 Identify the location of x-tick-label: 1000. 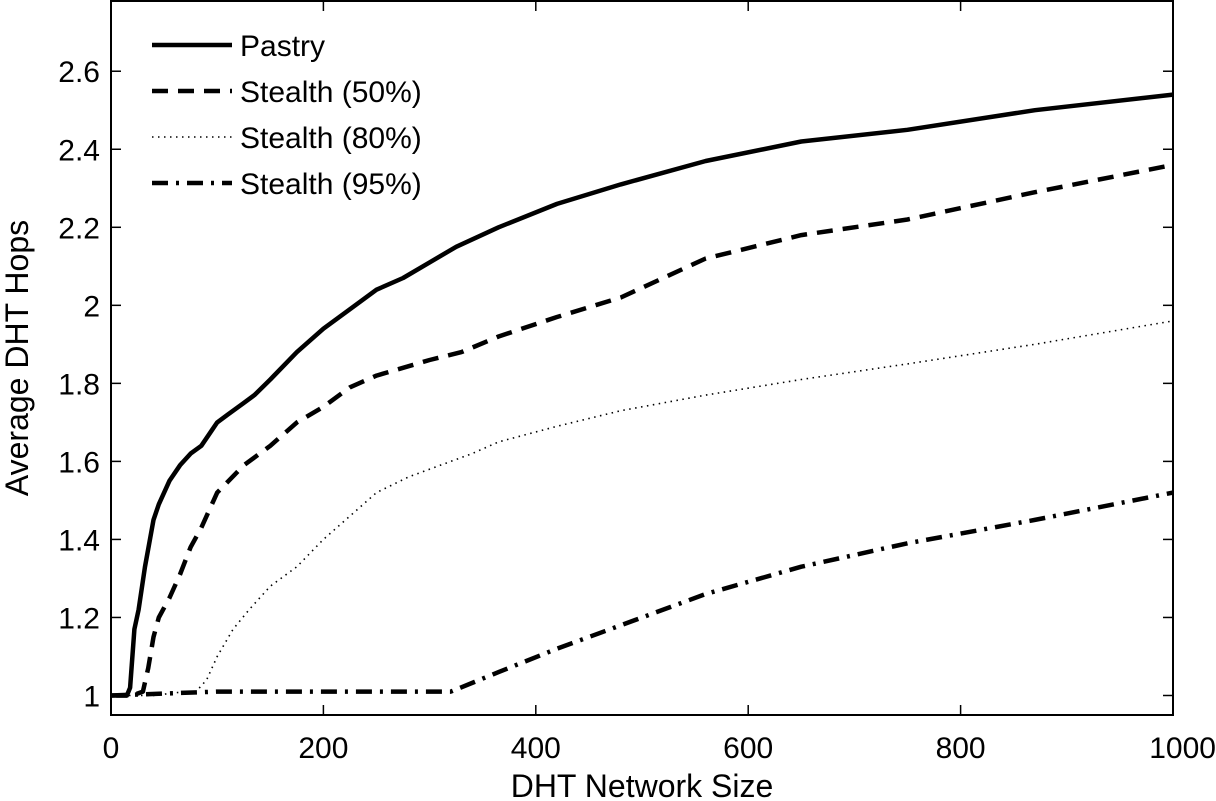
(1182, 748).